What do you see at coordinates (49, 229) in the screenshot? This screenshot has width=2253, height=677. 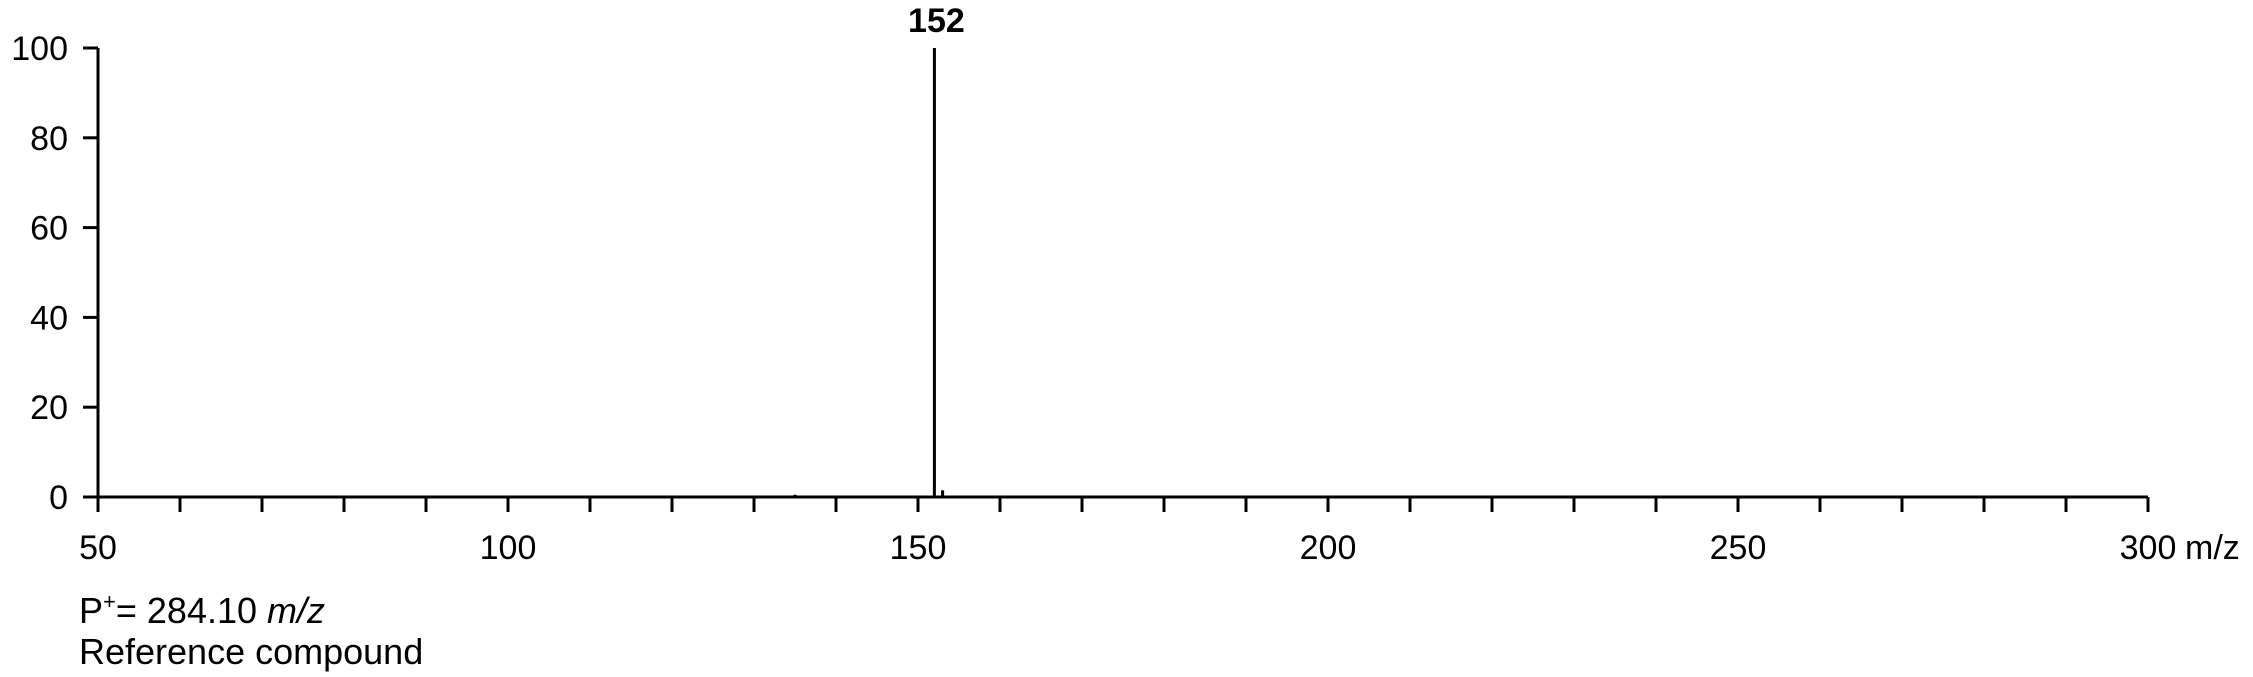 I see `y-tick-label: 60` at bounding box center [49, 229].